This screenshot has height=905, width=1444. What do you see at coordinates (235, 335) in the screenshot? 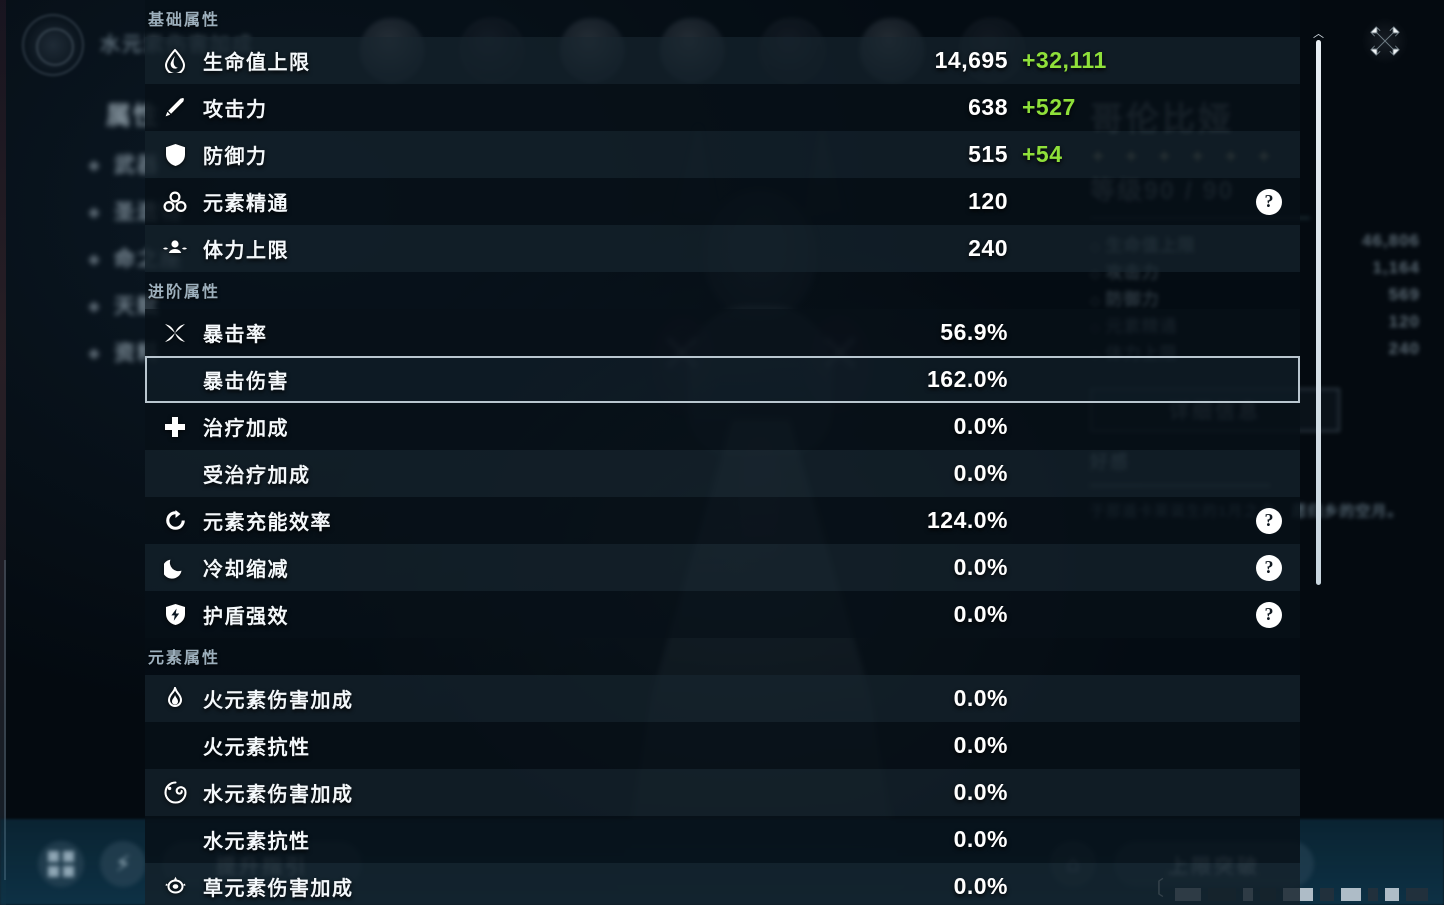
I see `stat-label: 暴击率` at bounding box center [235, 335].